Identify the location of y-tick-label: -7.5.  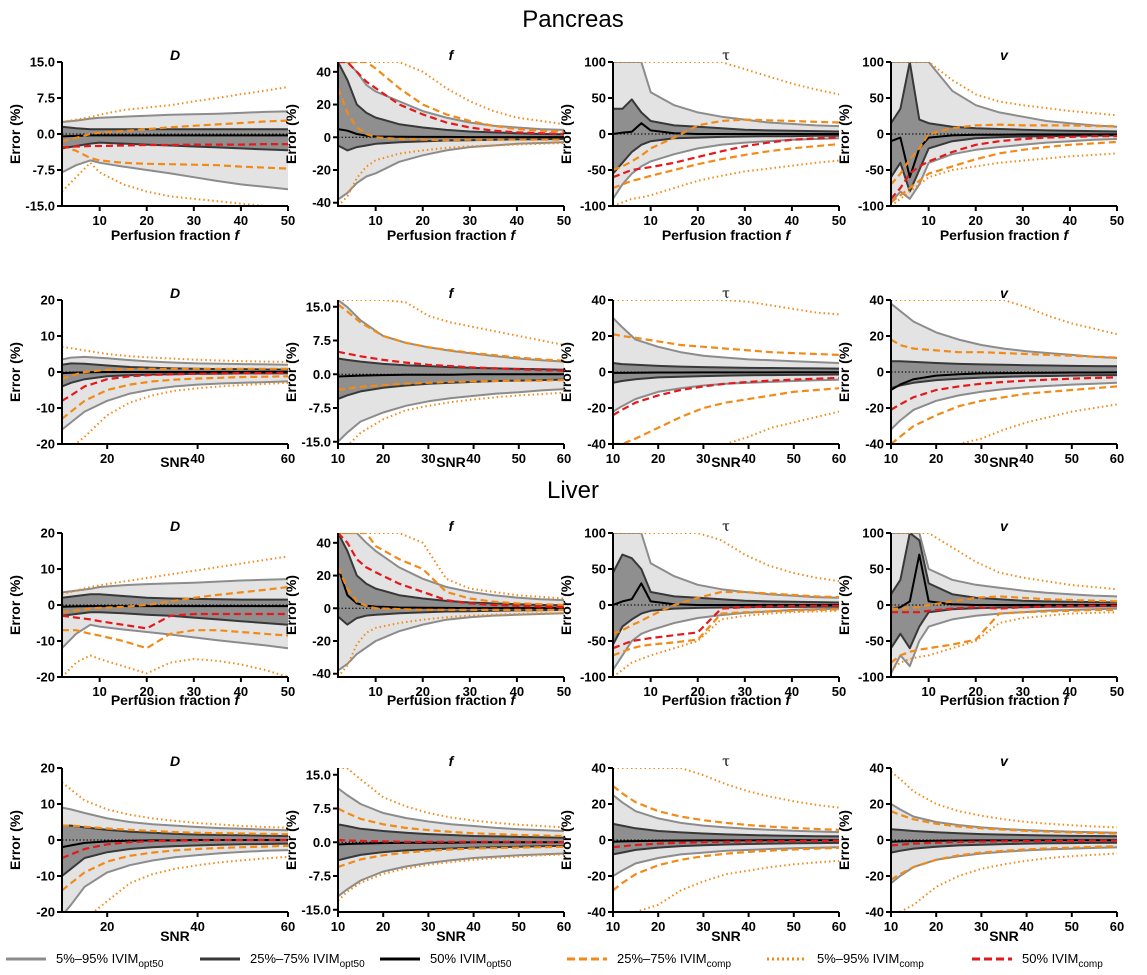
(320, 876).